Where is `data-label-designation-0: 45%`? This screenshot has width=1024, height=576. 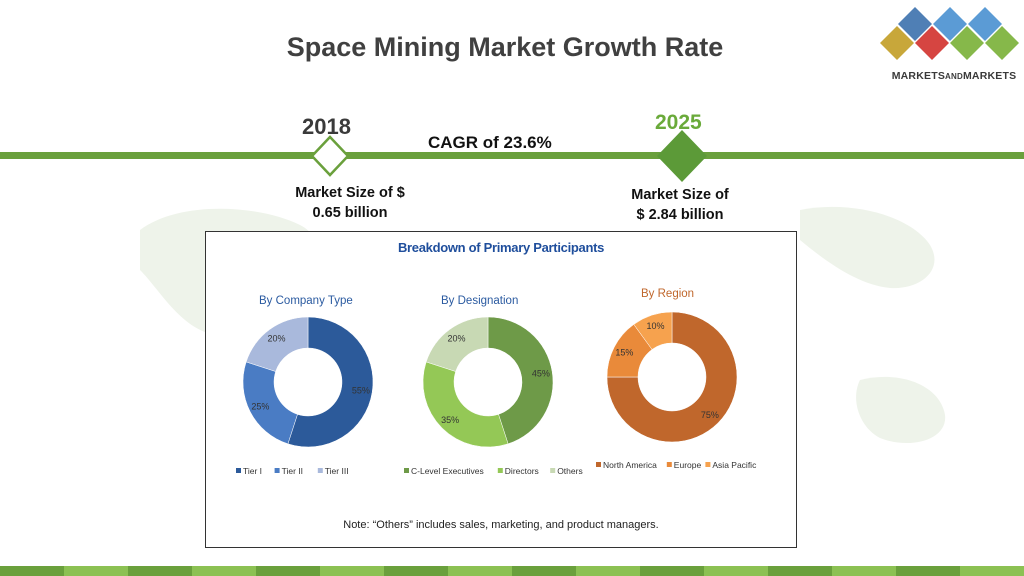
data-label-designation-0: 45% is located at coordinates (541, 374).